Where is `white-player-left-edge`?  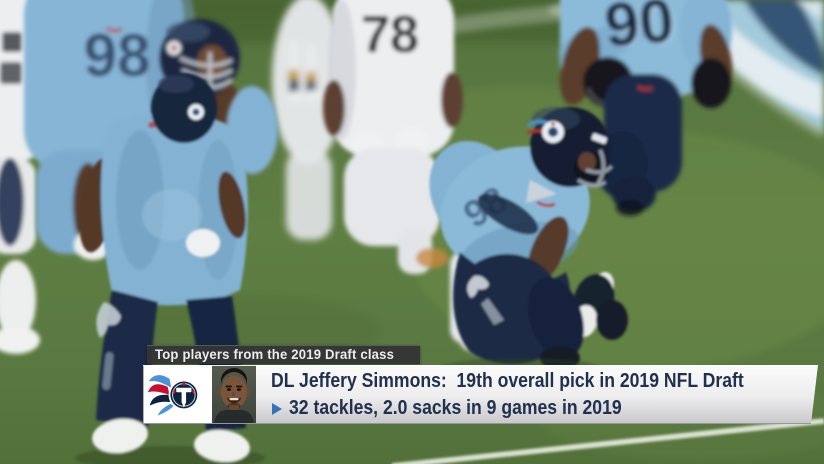
white-player-left-edge is located at coordinates (21, 177).